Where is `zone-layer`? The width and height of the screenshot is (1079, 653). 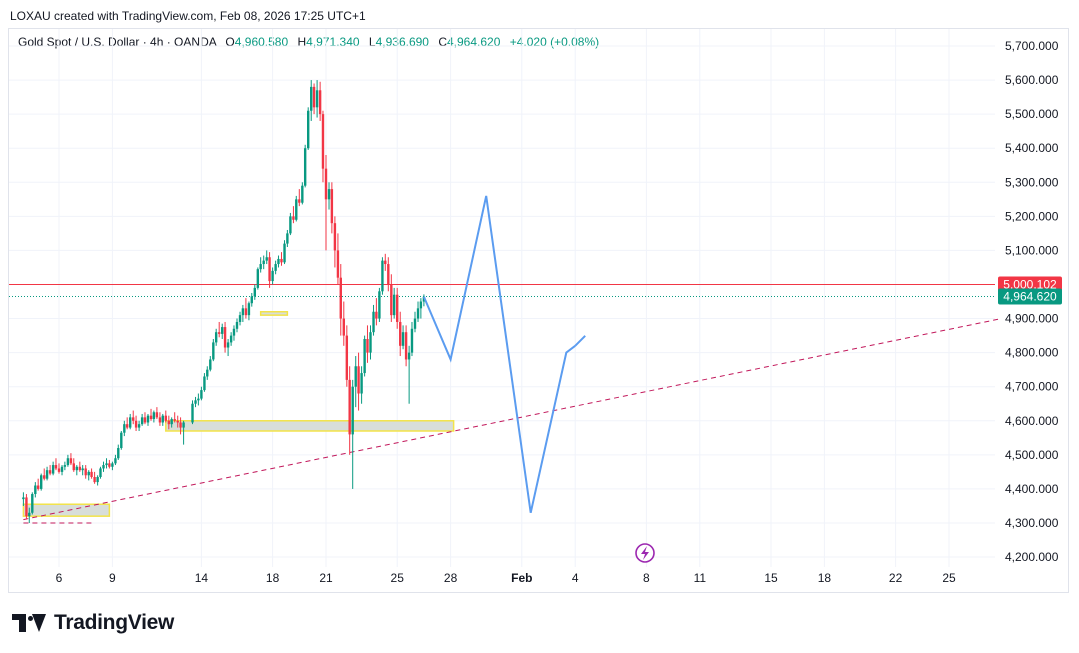
zone-layer is located at coordinates (238, 413).